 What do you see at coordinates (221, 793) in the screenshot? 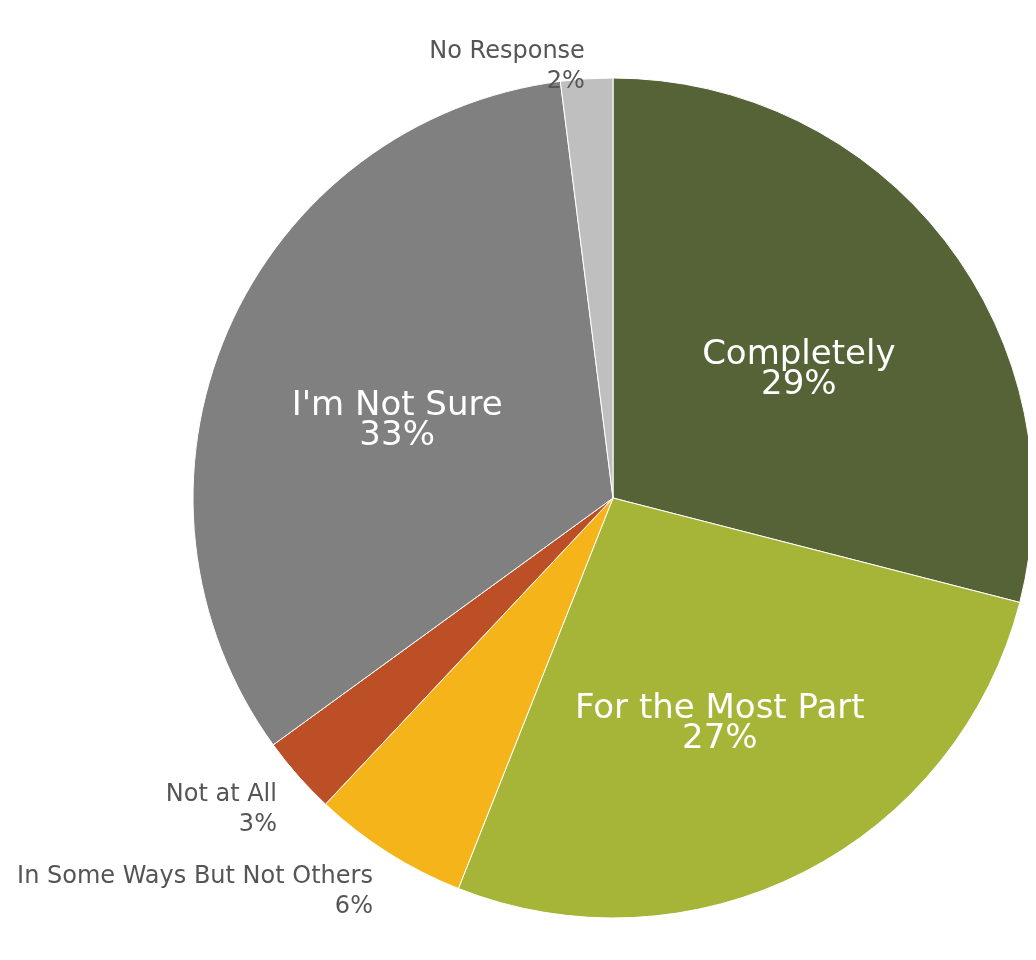
I see `slice-label: Not at All` at bounding box center [221, 793].